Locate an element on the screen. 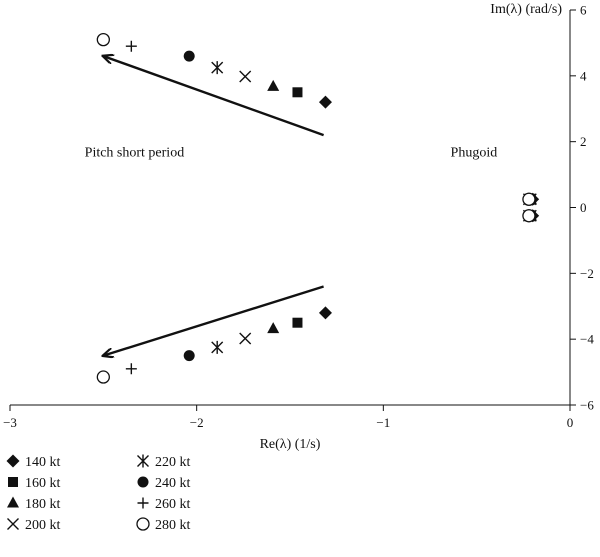 Image resolution: width=600 pixels, height=557 pixels. y-tick-label: −4 is located at coordinates (587, 339).